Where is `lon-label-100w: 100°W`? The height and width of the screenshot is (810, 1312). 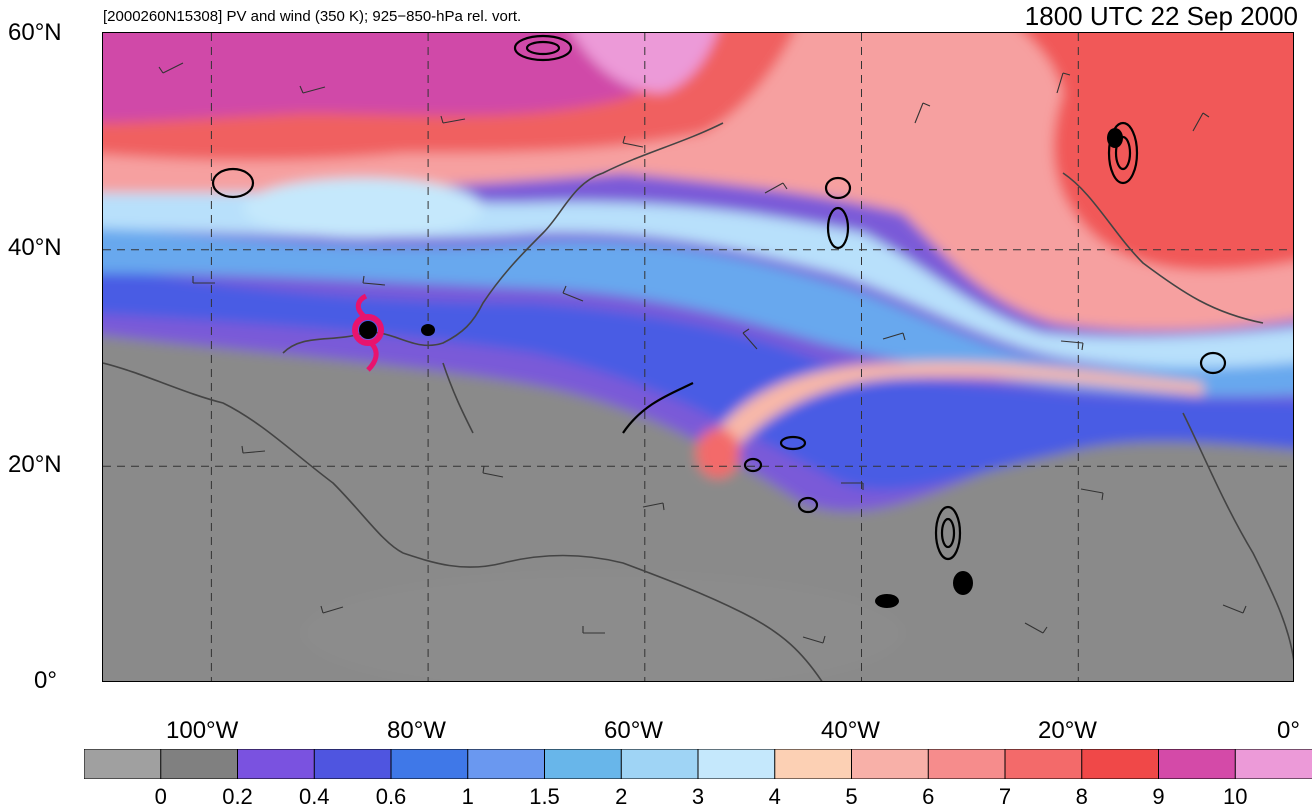 lon-label-100w: 100°W is located at coordinates (202, 730).